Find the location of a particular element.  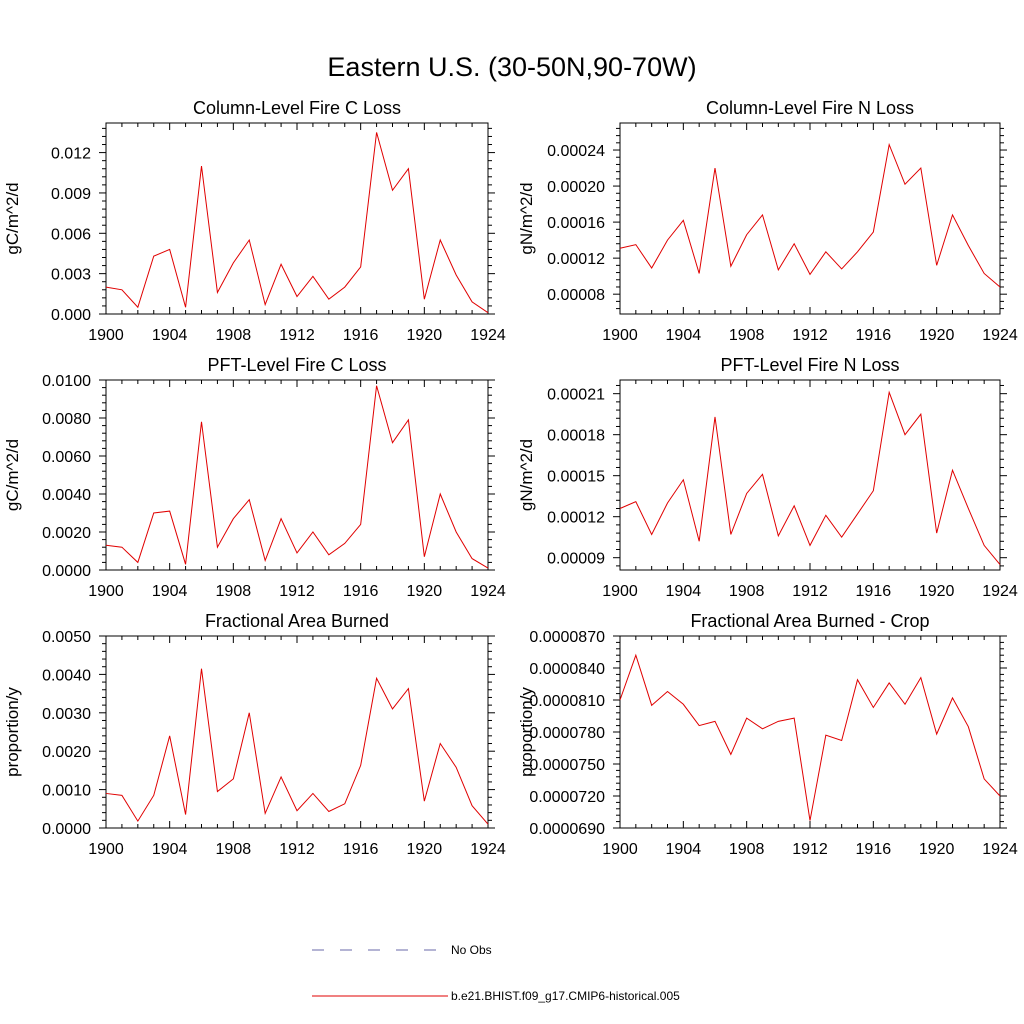

y-tick-label: 0.0030 is located at coordinates (66, 714).